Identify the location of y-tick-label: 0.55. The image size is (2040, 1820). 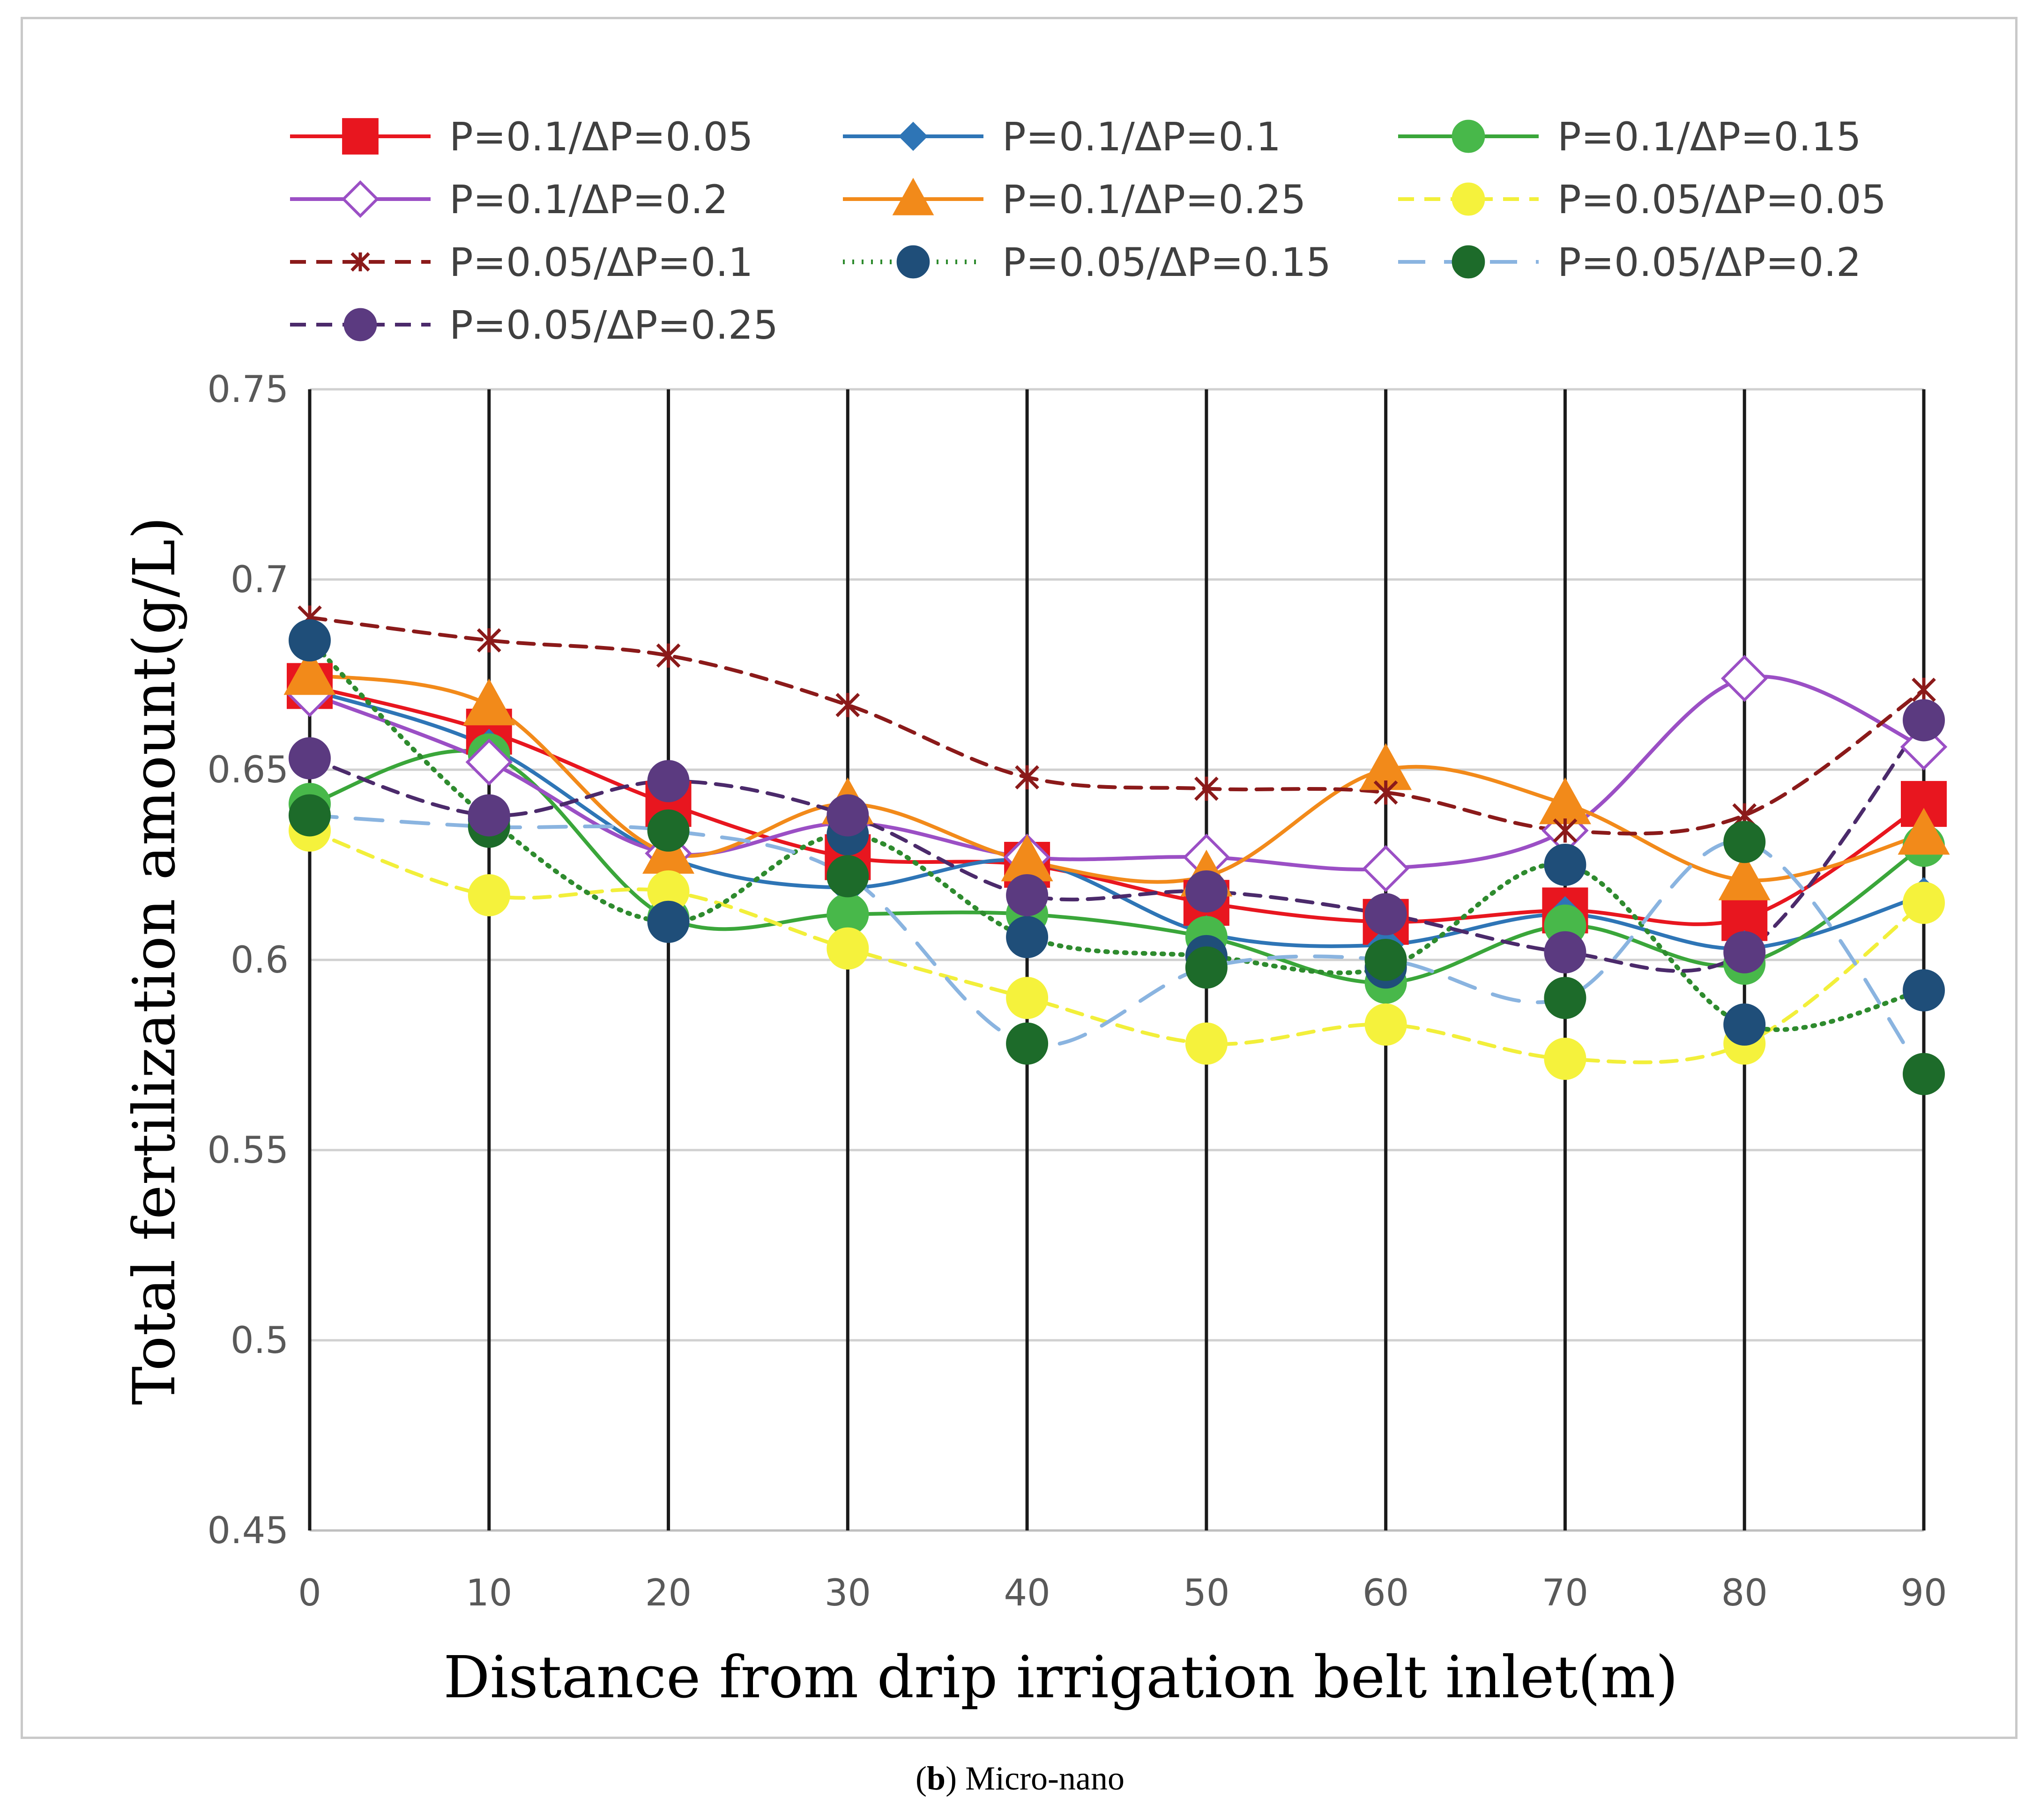
(248, 1150).